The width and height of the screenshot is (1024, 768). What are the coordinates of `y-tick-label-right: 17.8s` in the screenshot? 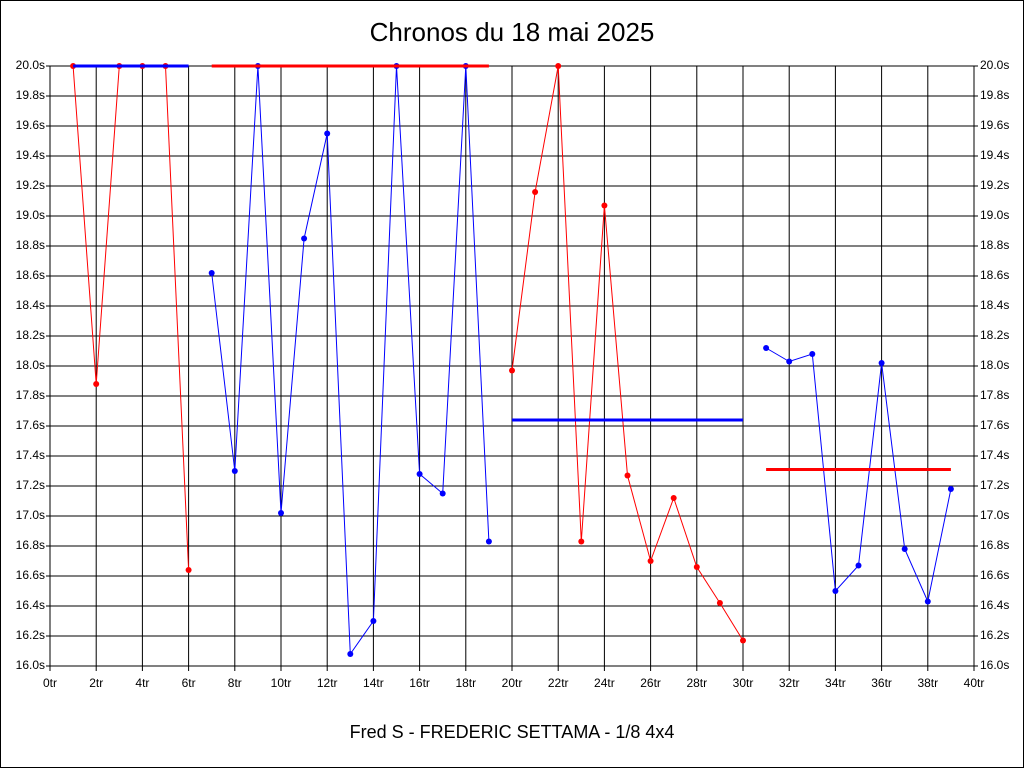 It's located at (994, 395).